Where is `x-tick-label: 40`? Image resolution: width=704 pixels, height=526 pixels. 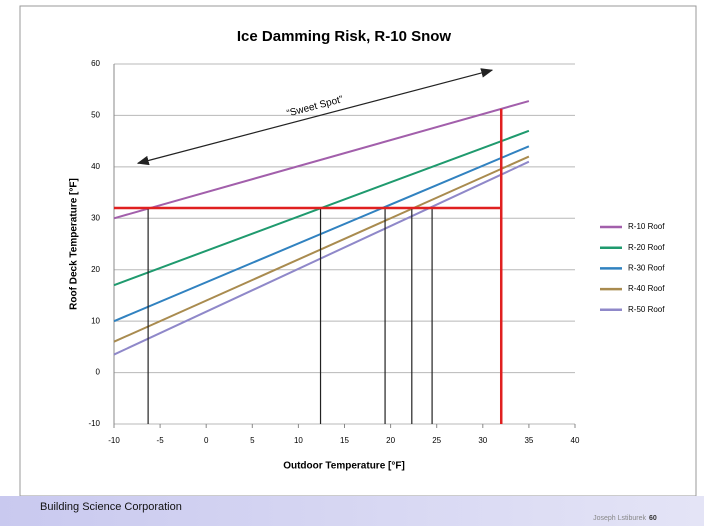
x-tick-label: 40 is located at coordinates (575, 440).